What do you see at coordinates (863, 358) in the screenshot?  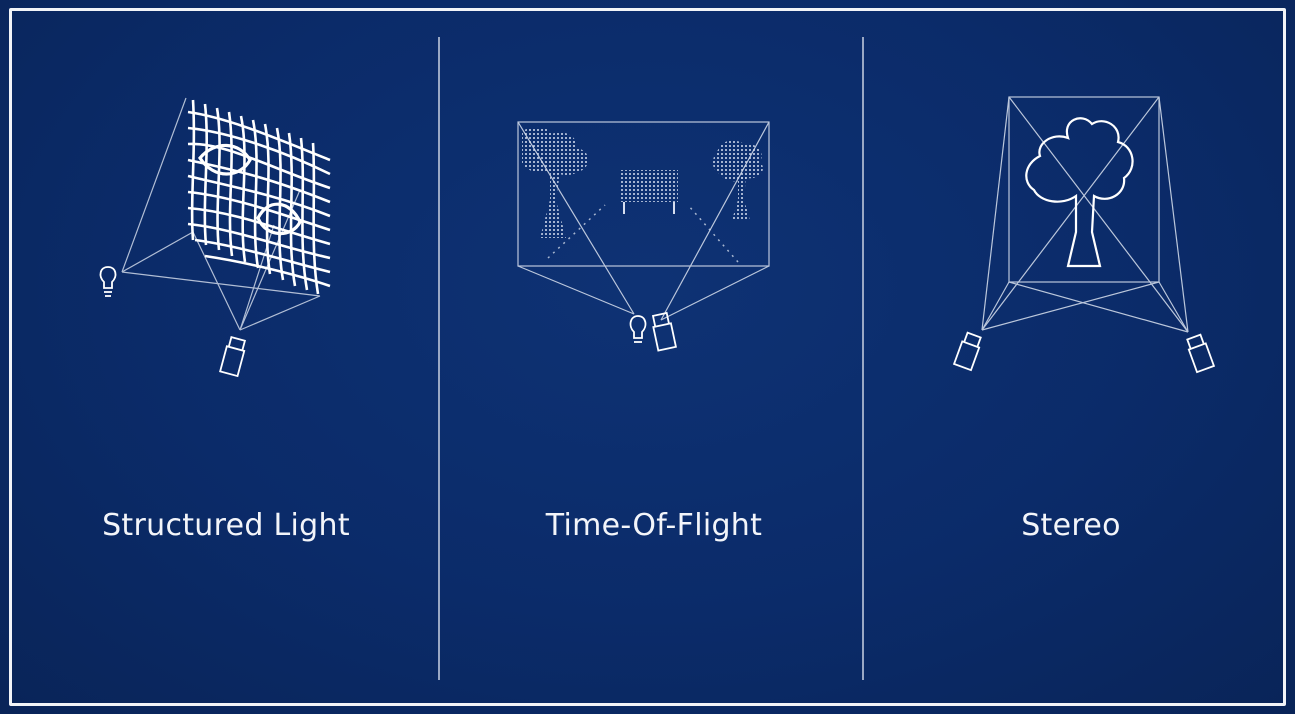 I see `divider-right` at bounding box center [863, 358].